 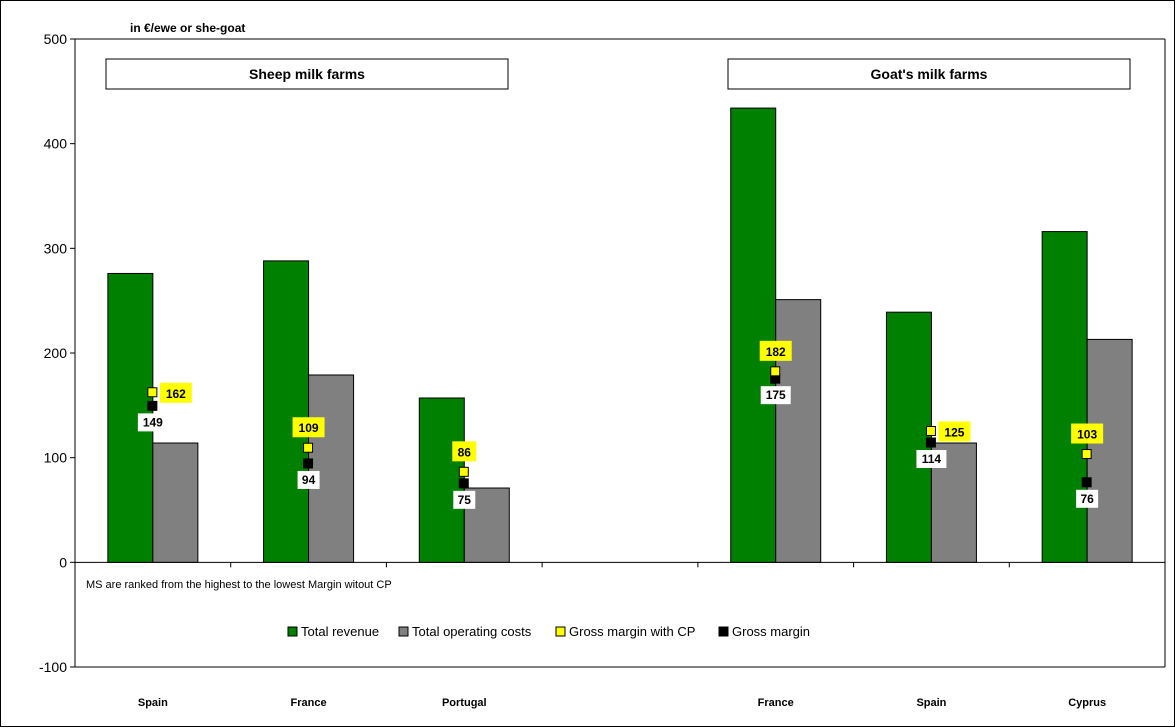 What do you see at coordinates (472, 631) in the screenshot?
I see `legend-label: Total operating costs` at bounding box center [472, 631].